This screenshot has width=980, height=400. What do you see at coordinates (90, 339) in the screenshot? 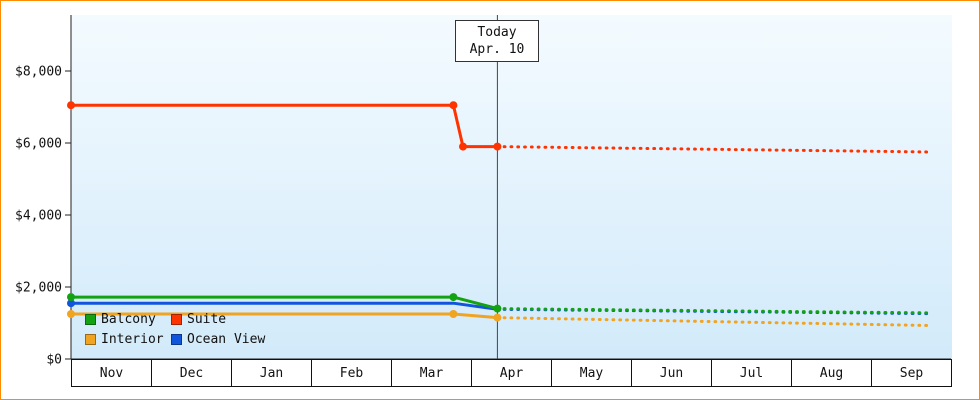
I see `legend-swatch-interior` at bounding box center [90, 339].